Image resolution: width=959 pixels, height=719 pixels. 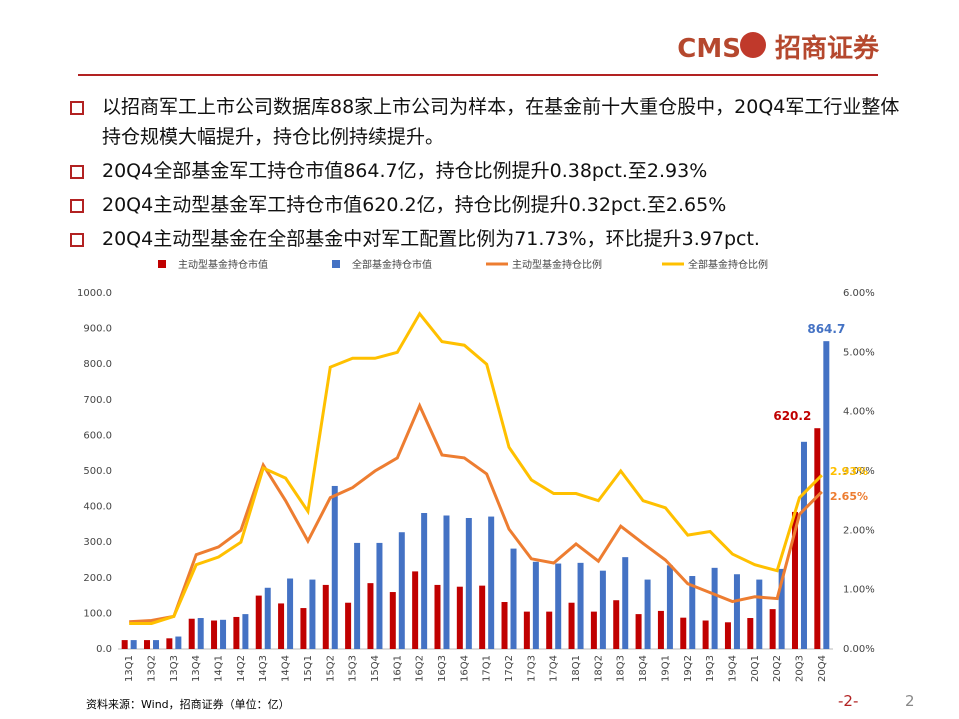 What do you see at coordinates (286, 668) in the screenshot?
I see `x-tick-label: 14Q4` at bounding box center [286, 668].